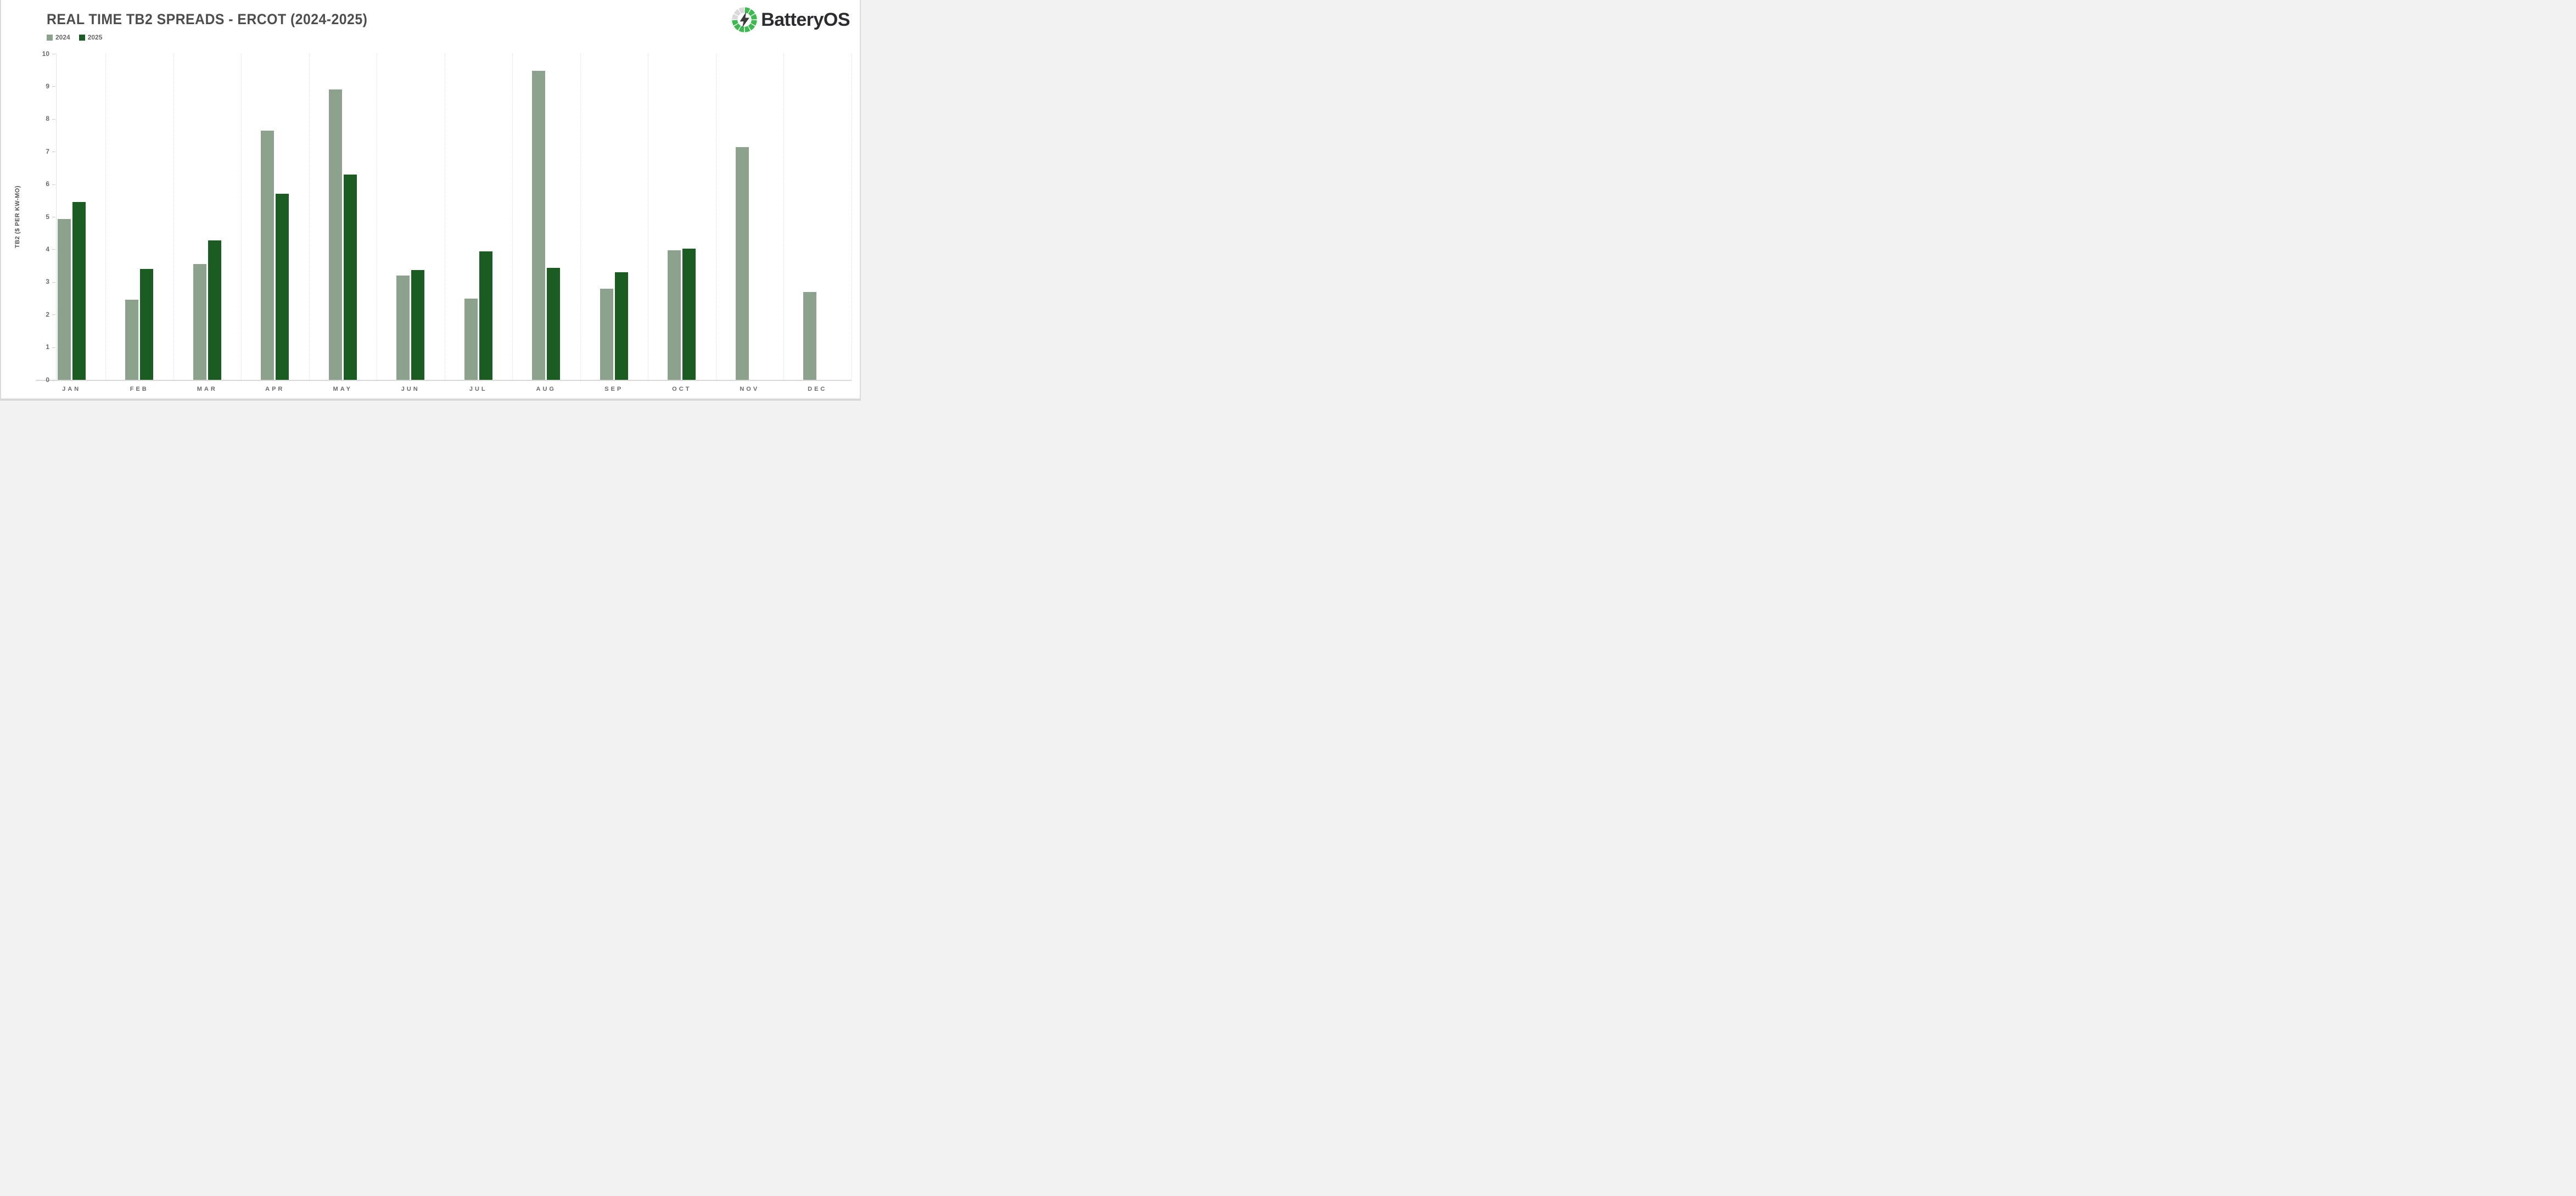 This screenshot has width=2576, height=1196. I want to click on y-tick-label-0: 0, so click(47, 379).